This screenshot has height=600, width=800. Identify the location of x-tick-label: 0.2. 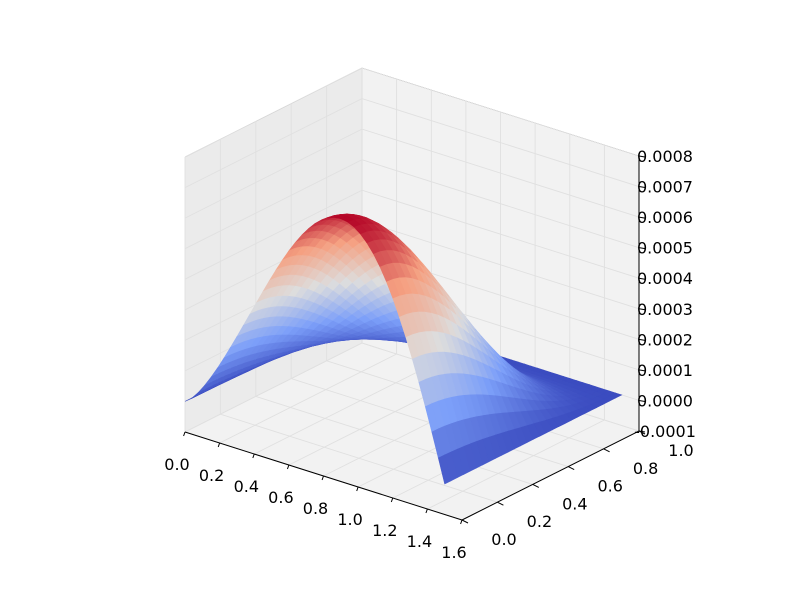
(211, 475).